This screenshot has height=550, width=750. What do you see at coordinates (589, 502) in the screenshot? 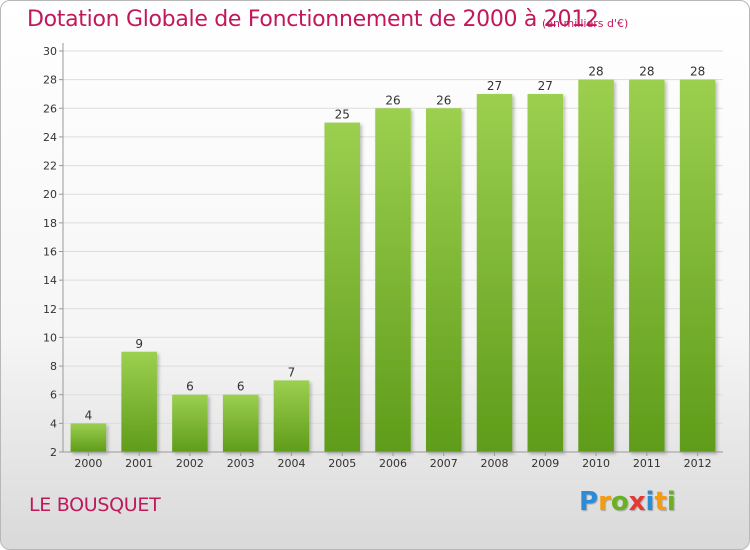
I see `logo-letter: P` at bounding box center [589, 502].